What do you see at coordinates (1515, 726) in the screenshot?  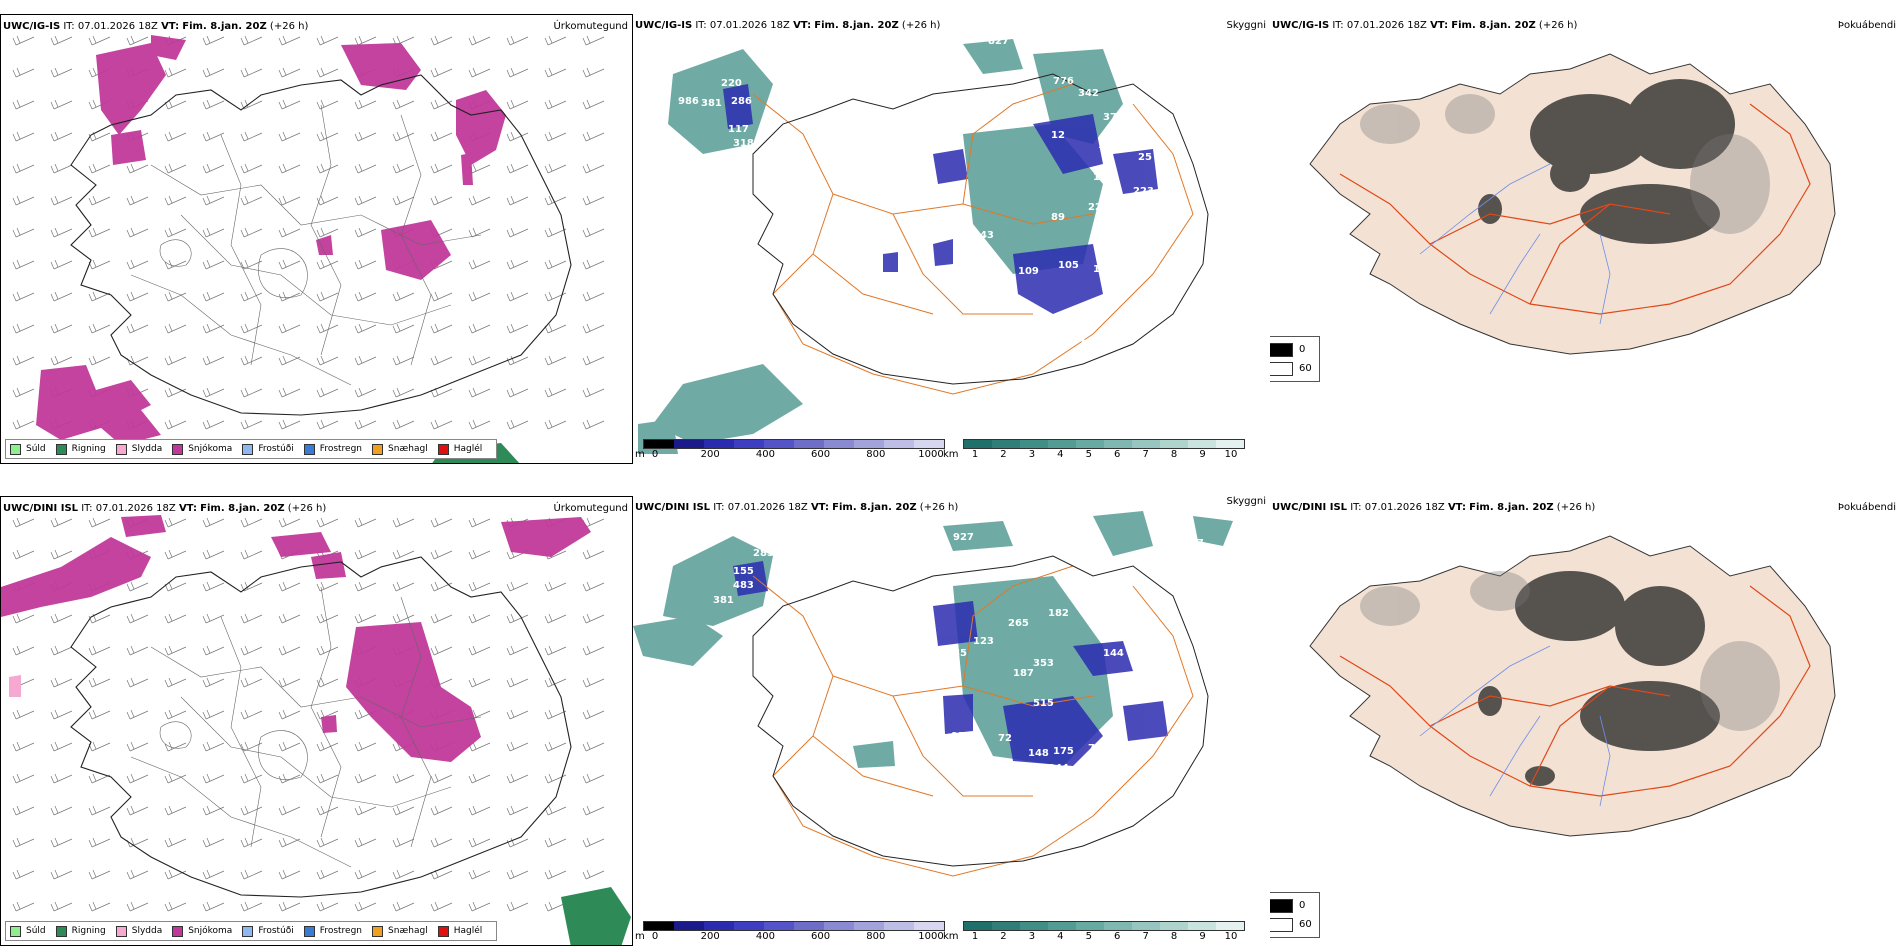 I see `fog-rivers` at bounding box center [1515, 726].